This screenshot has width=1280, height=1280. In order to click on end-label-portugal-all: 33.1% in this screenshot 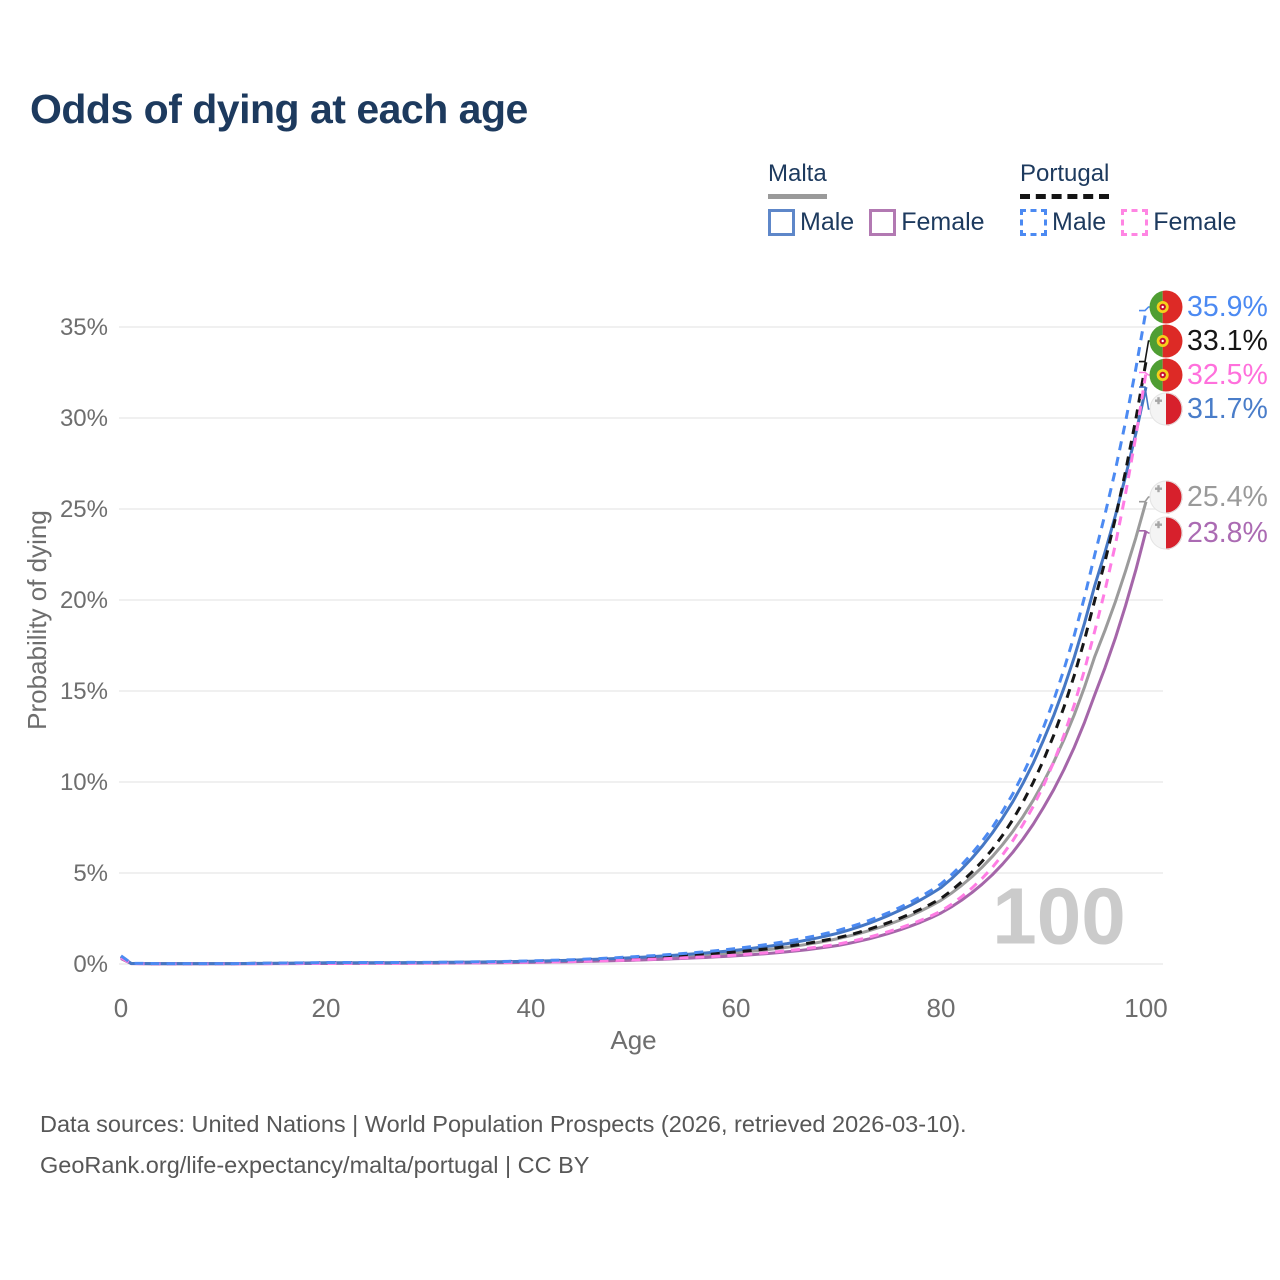, I will do `click(1227, 341)`.